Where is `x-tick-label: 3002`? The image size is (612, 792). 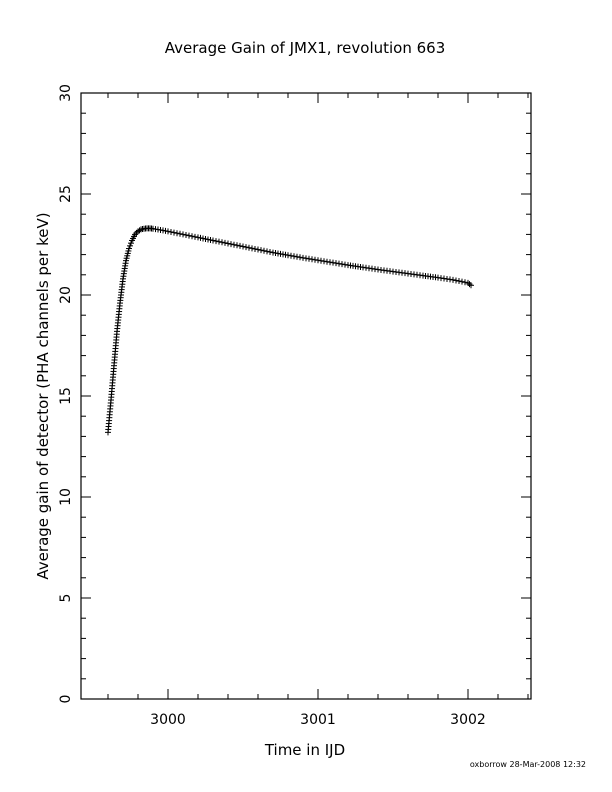
x-tick-label: 3002 is located at coordinates (468, 720).